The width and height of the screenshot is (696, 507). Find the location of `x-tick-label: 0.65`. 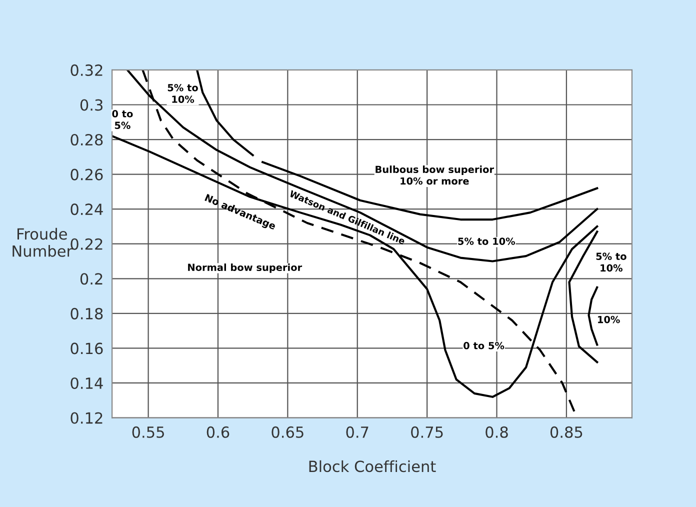

x-tick-label: 0.65 is located at coordinates (288, 432).